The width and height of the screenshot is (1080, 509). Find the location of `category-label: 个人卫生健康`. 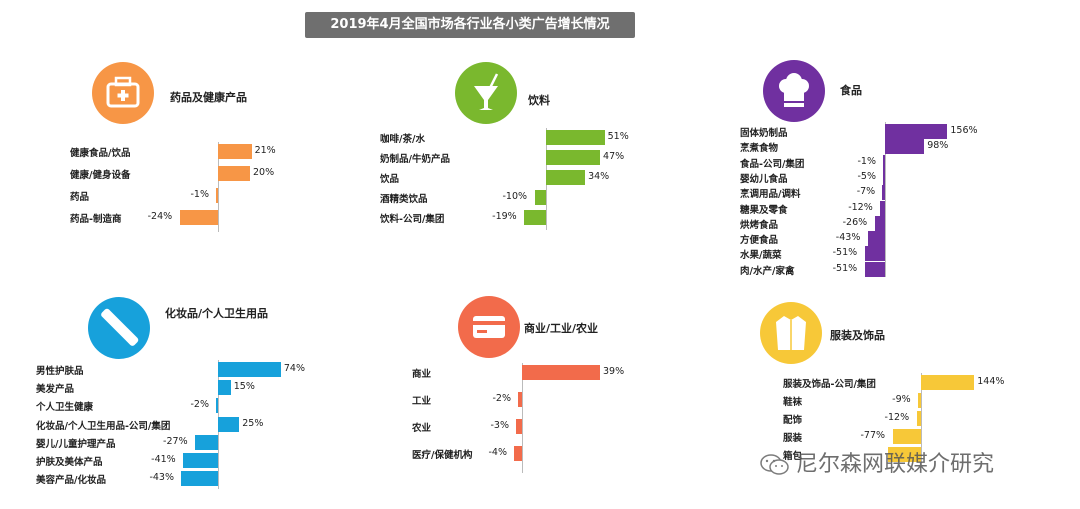

category-label: 个人卫生健康 is located at coordinates (65, 408).